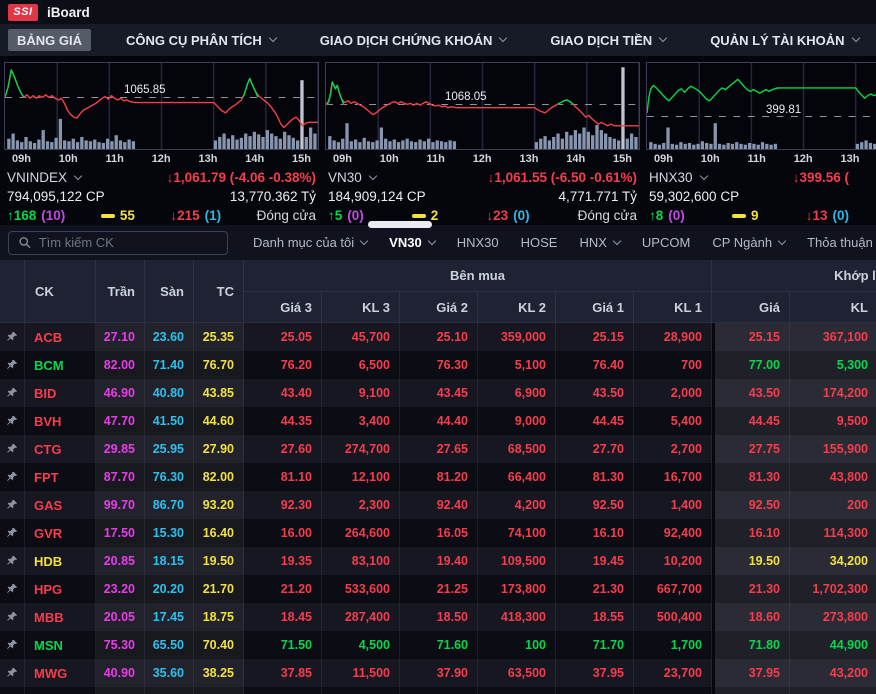  Describe the element at coordinates (60, 505) in the screenshot. I see `ticker-cell: GAS` at that location.